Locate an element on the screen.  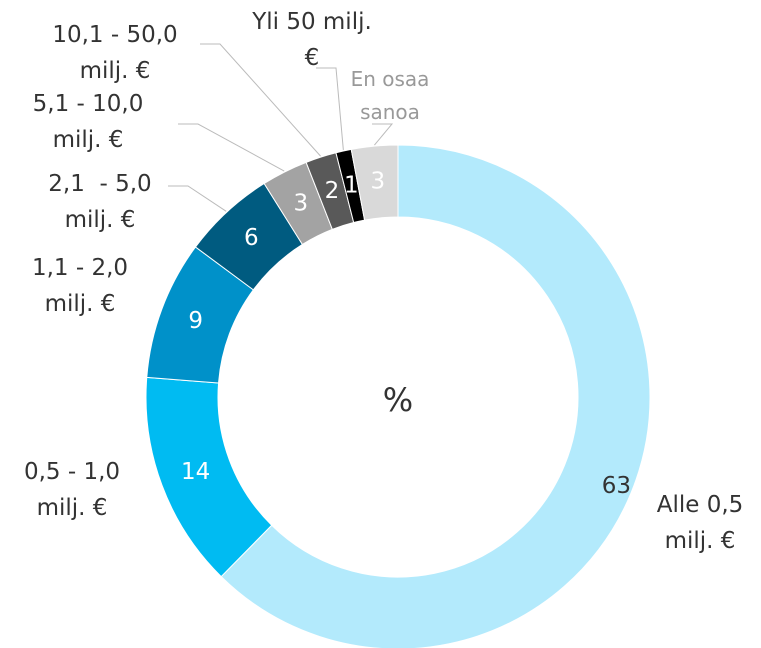
category-label: 10,1 - 50,0 milj. € is located at coordinates (114, 53).